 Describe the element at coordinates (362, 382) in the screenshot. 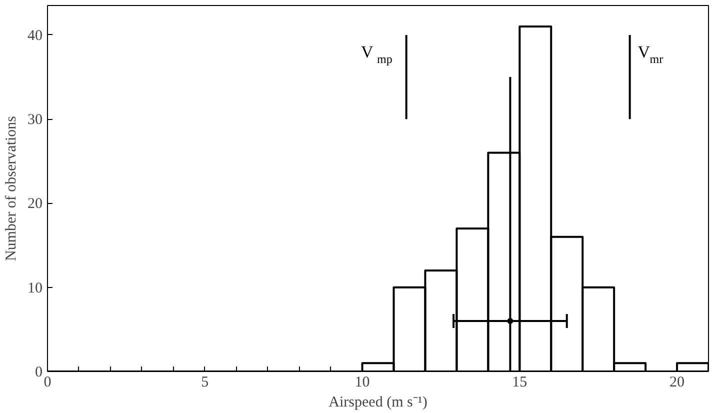

I see `x-tick-label: 10` at that location.